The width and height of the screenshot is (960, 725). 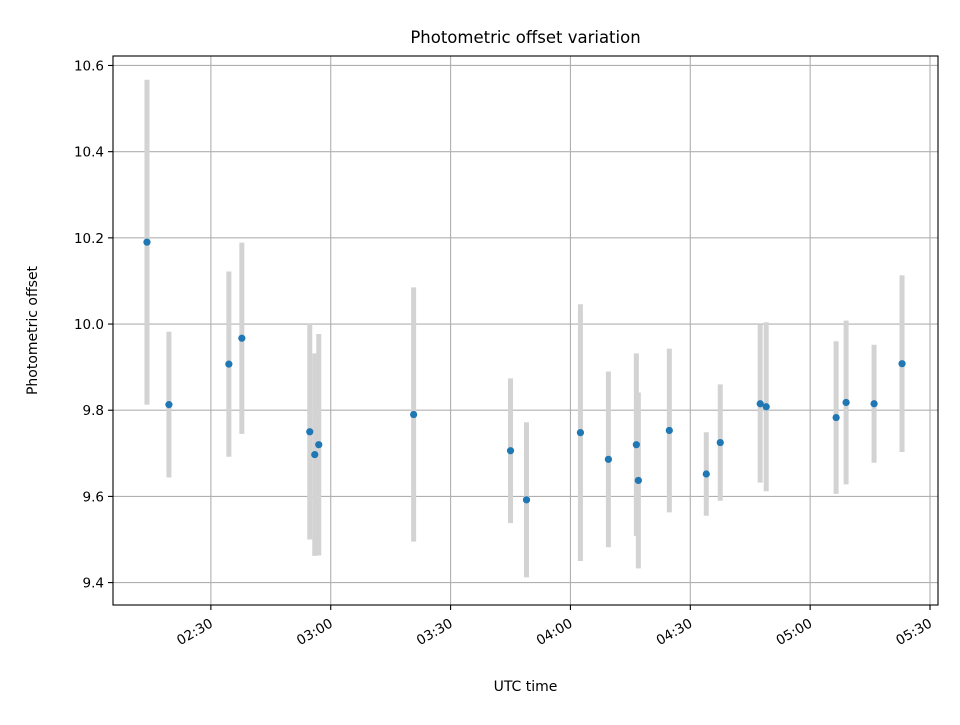 I want to click on x-axis-label: UTC time, so click(x=526, y=687).